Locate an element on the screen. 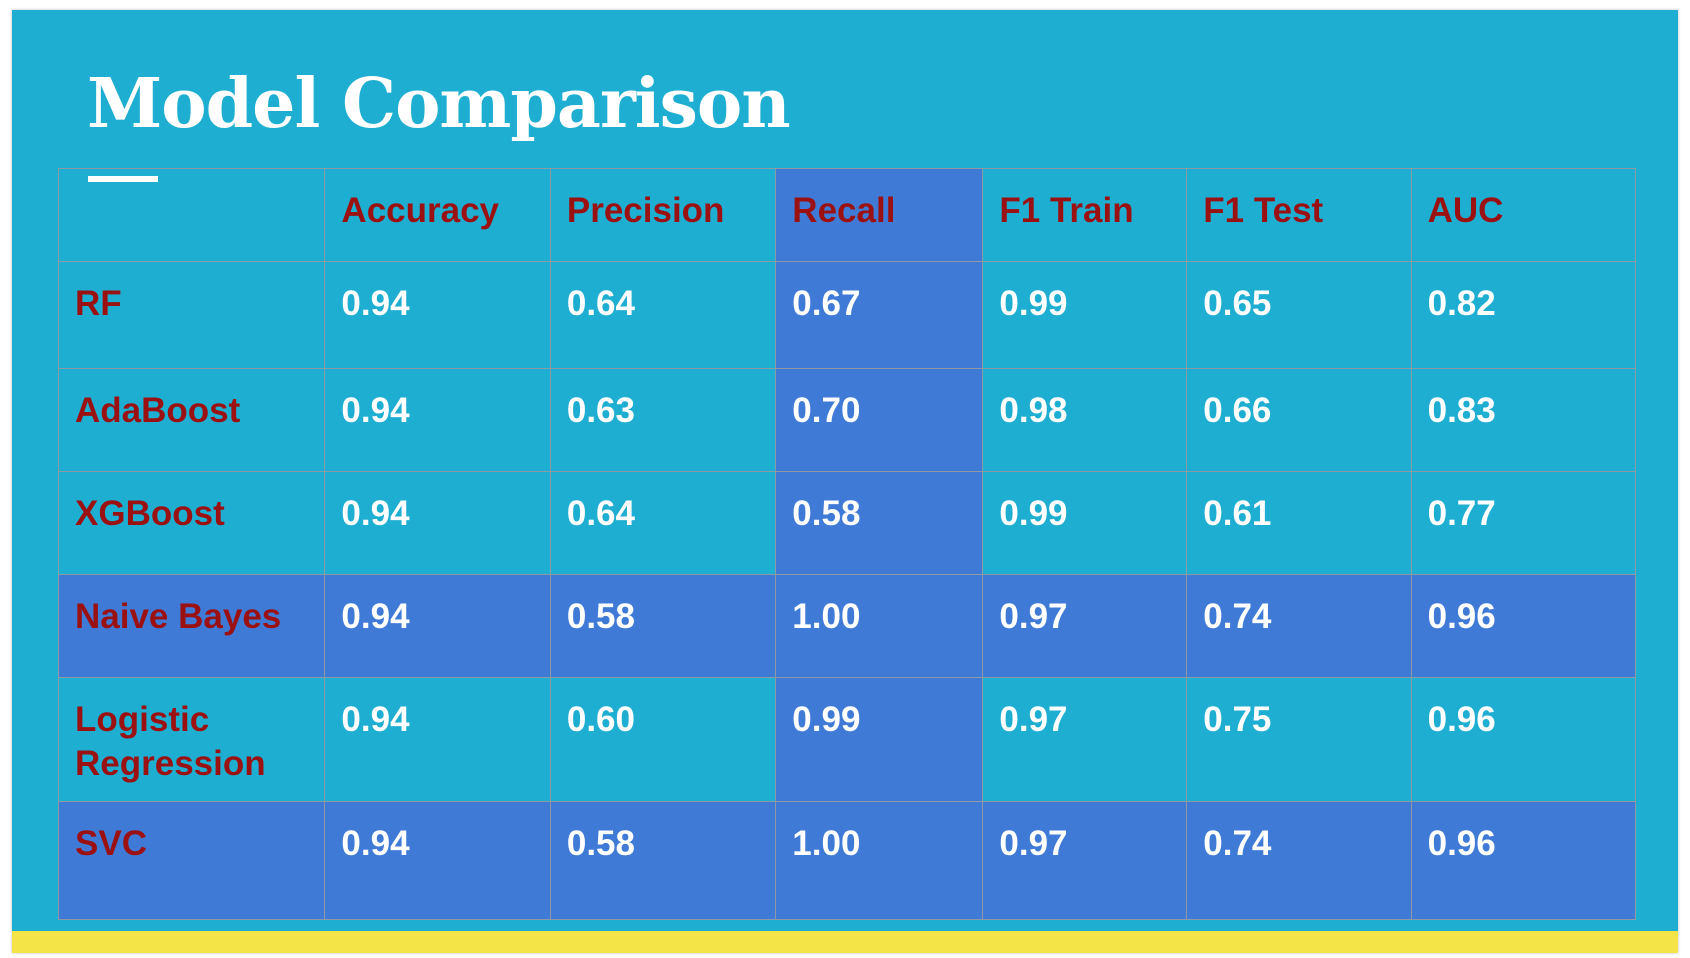 The width and height of the screenshot is (1690, 958). f1-test-value: 0.75 is located at coordinates (1299, 739).